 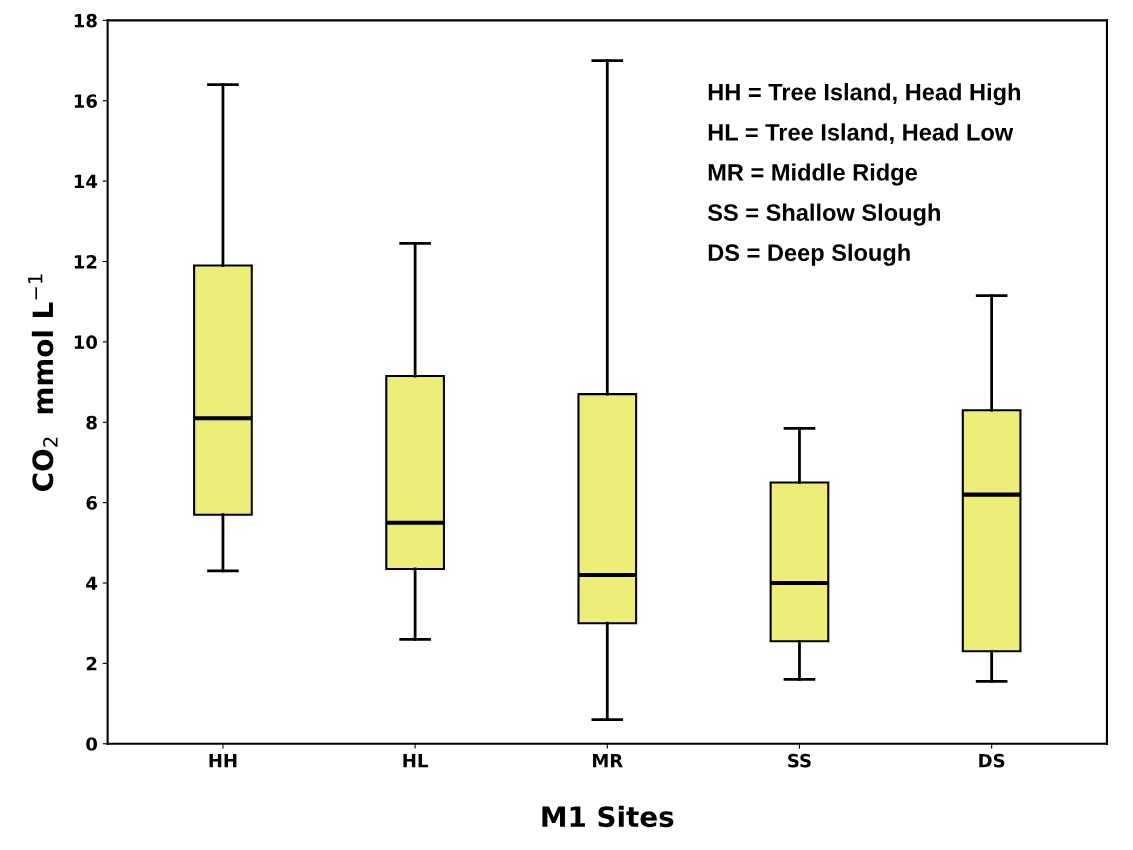 I want to click on y-tick-label: 10, so click(x=86, y=342).